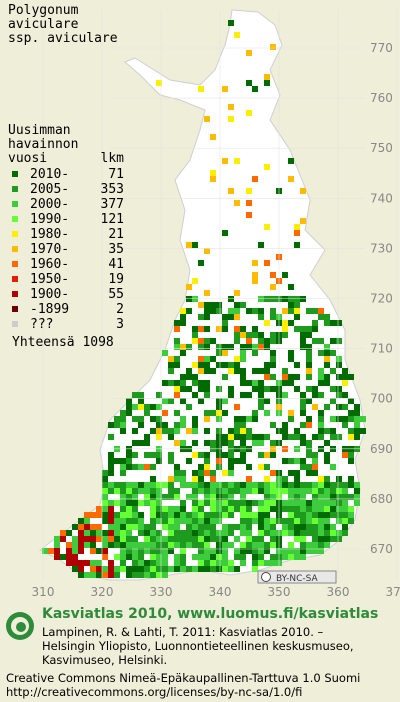 This screenshot has height=702, width=400. What do you see at coordinates (116, 264) in the screenshot?
I see `legend-count: 41` at bounding box center [116, 264].